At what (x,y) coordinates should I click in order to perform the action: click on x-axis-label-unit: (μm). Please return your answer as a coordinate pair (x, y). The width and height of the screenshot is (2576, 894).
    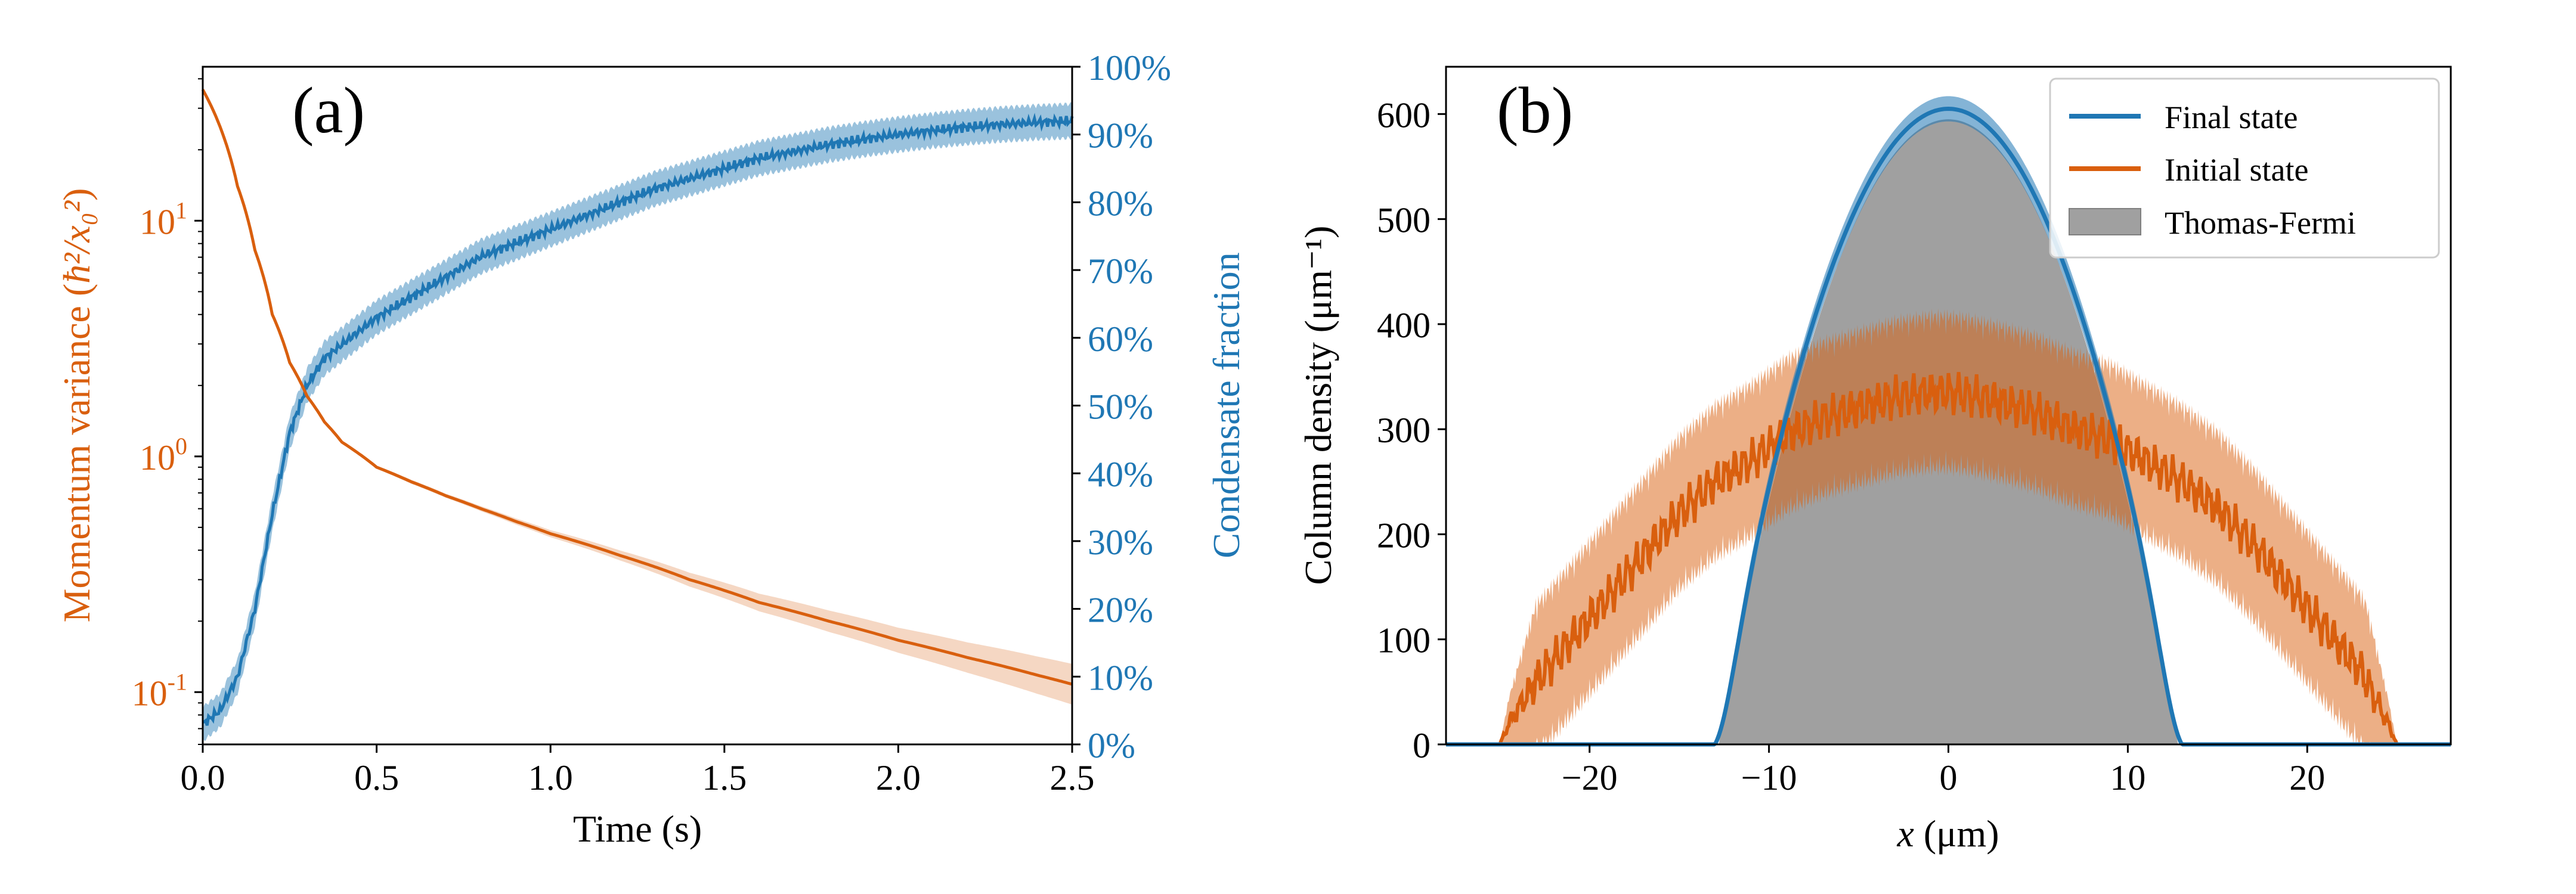
    Looking at the image, I should click on (1957, 833).